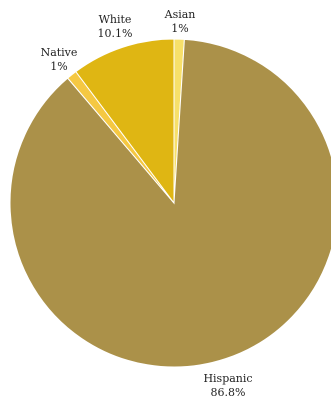 This screenshot has width=331, height=401. Describe the element at coordinates (179, 28) in the screenshot. I see `label-asian-value: 1%` at that location.